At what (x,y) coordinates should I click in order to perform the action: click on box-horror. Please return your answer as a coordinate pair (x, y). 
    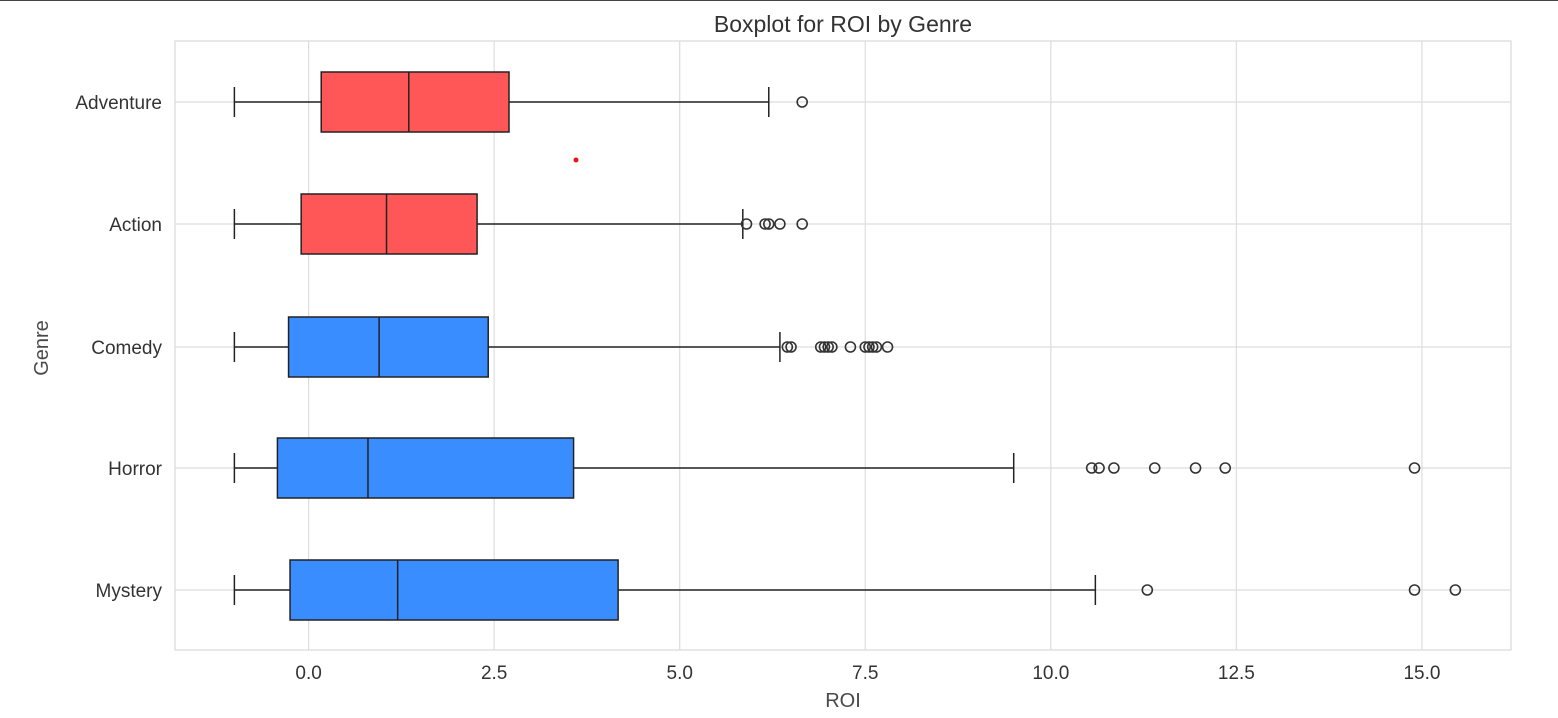
    Looking at the image, I should click on (827, 468).